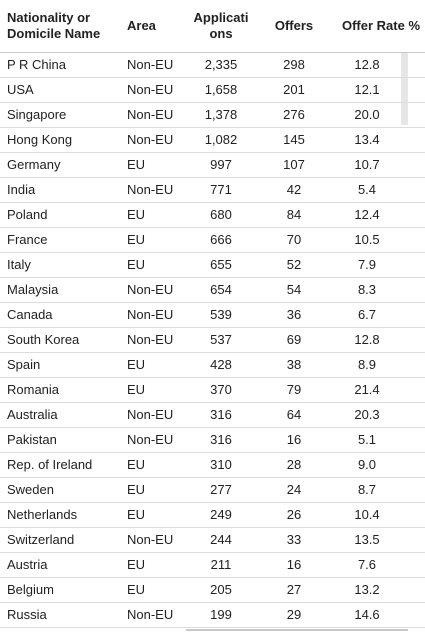 This screenshot has height=632, width=425. I want to click on table-row: Malaysia Non-EU 654 54 8.3, so click(212, 290).